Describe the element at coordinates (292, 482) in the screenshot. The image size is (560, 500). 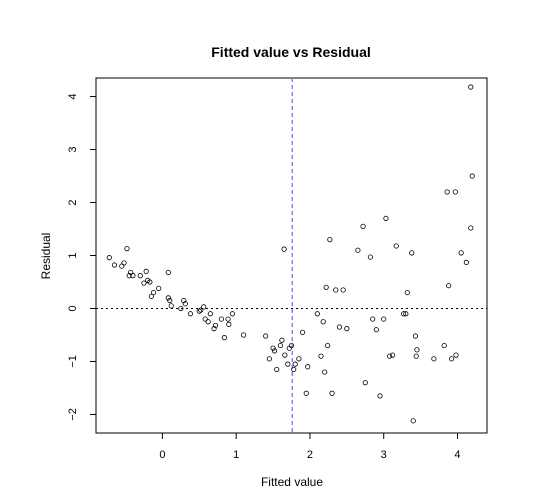
I see `x-axis-label: Fitted value` at that location.